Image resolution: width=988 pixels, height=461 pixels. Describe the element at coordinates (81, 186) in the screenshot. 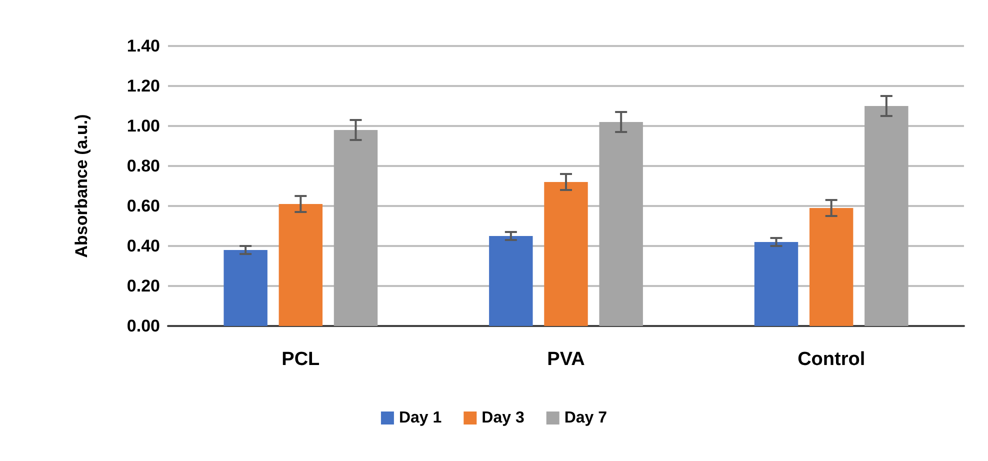

I see `y-axis-title: Absorbance (a.u.)` at that location.